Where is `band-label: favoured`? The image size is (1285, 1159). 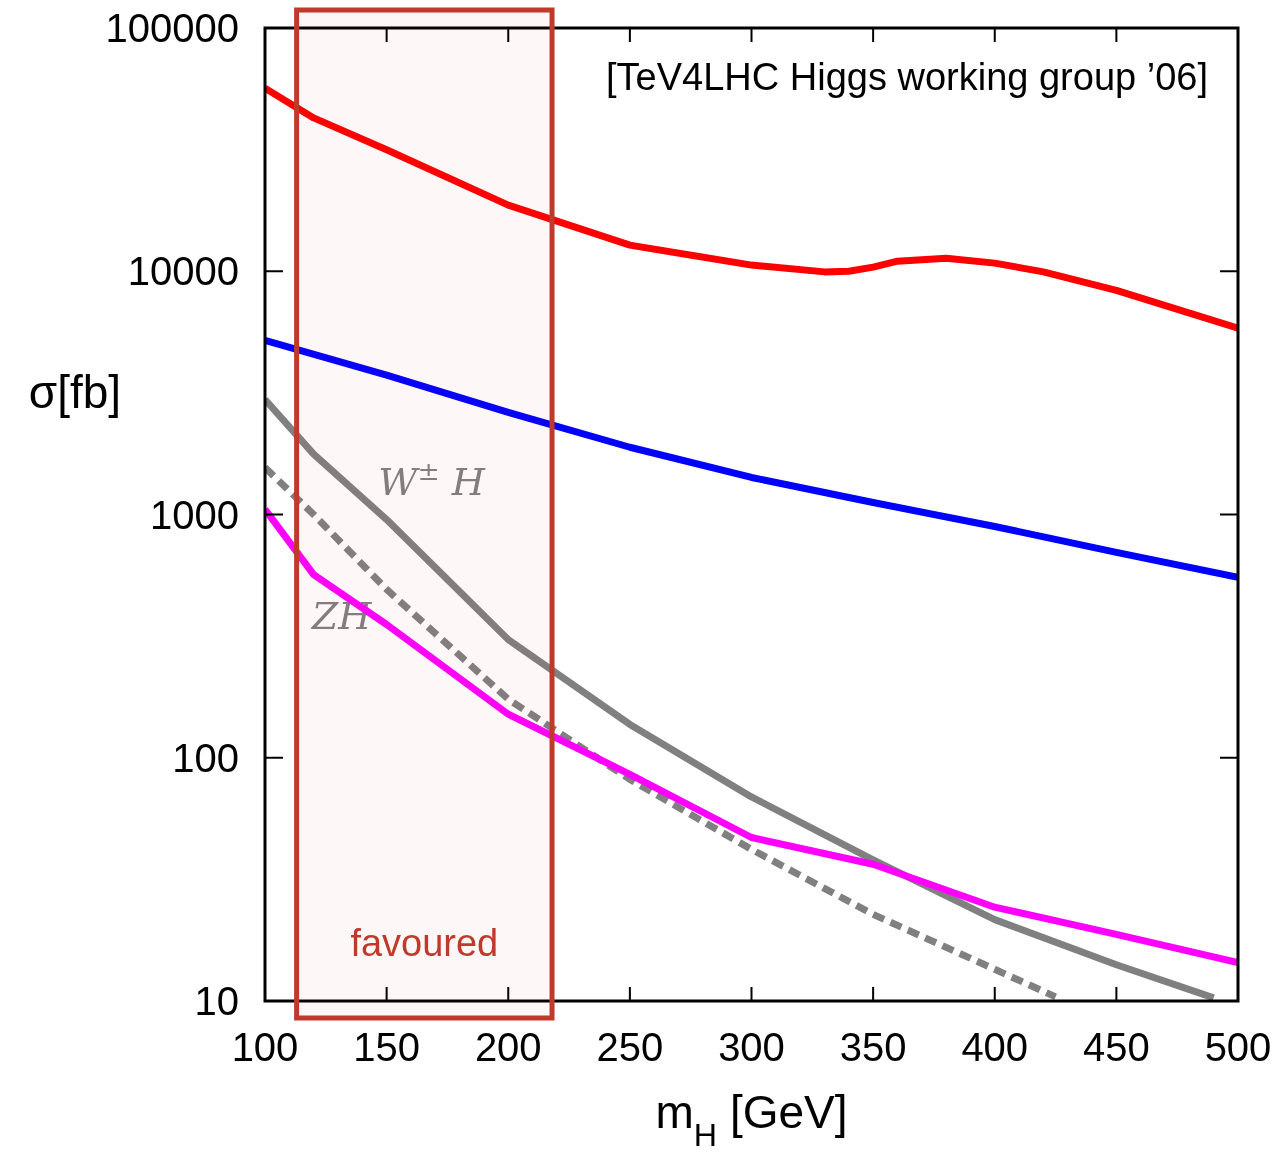
band-label: favoured is located at coordinates (424, 943).